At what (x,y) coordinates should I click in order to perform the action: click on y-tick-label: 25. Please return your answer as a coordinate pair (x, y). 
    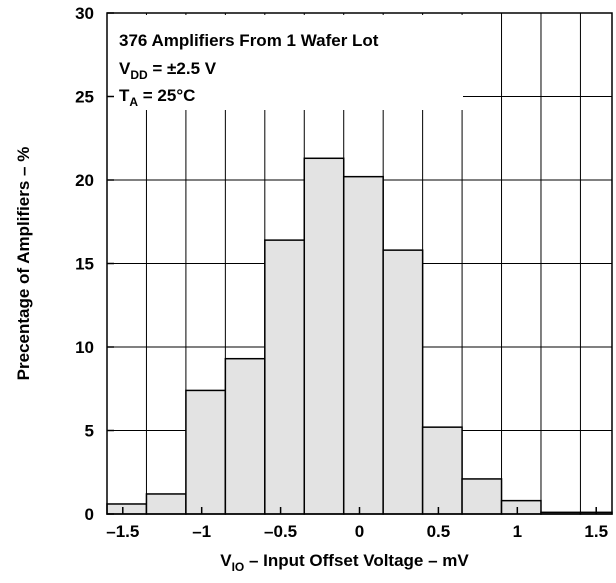
    Looking at the image, I should click on (84, 97).